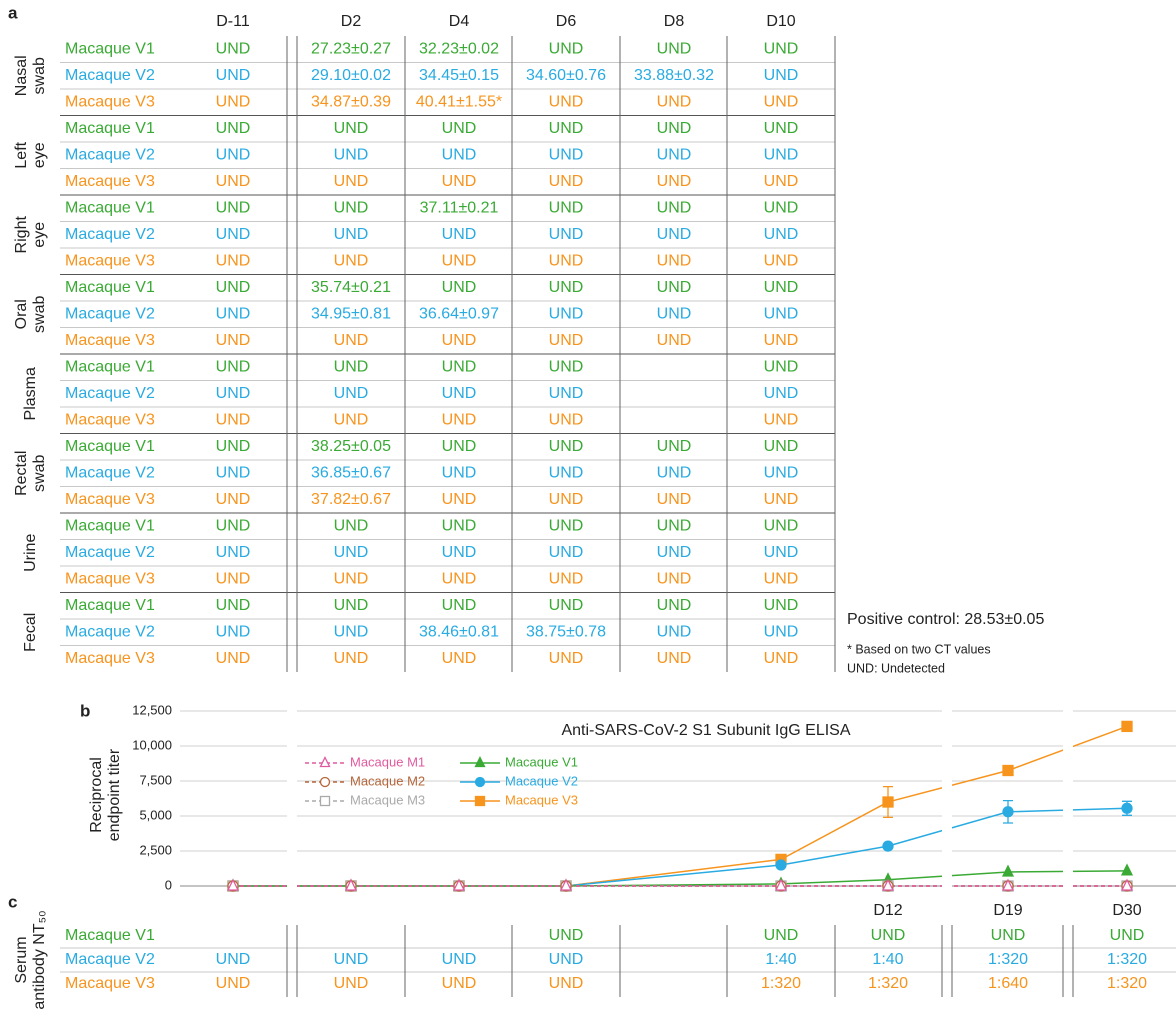 The width and height of the screenshot is (1176, 1023). Describe the element at coordinates (325, 762) in the screenshot. I see `legend-marker` at that location.